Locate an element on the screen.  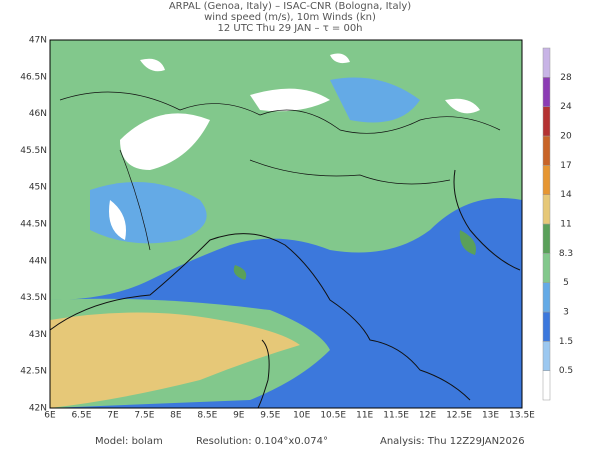
lon-label: 13.5E is located at coordinates (522, 416).